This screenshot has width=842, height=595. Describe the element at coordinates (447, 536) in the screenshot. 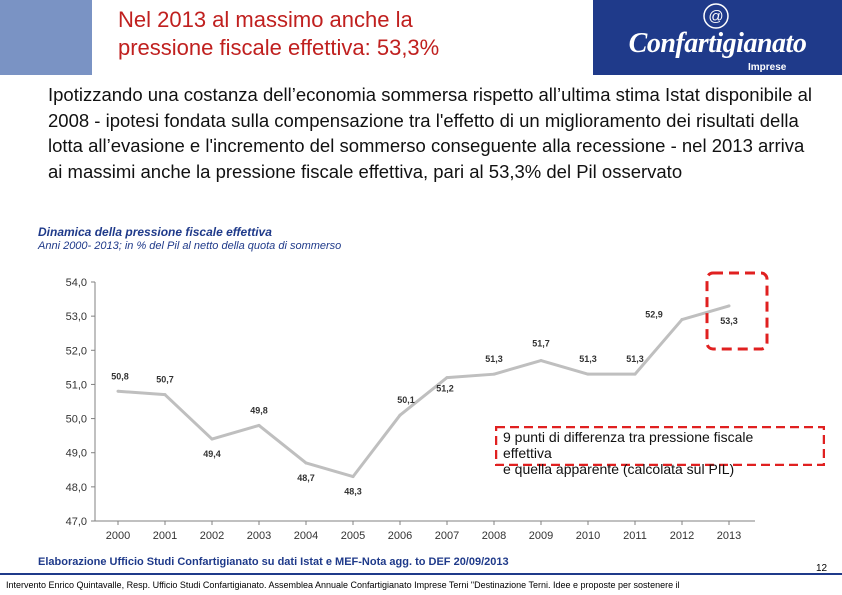

I see `x-tick-label: 2007` at that location.